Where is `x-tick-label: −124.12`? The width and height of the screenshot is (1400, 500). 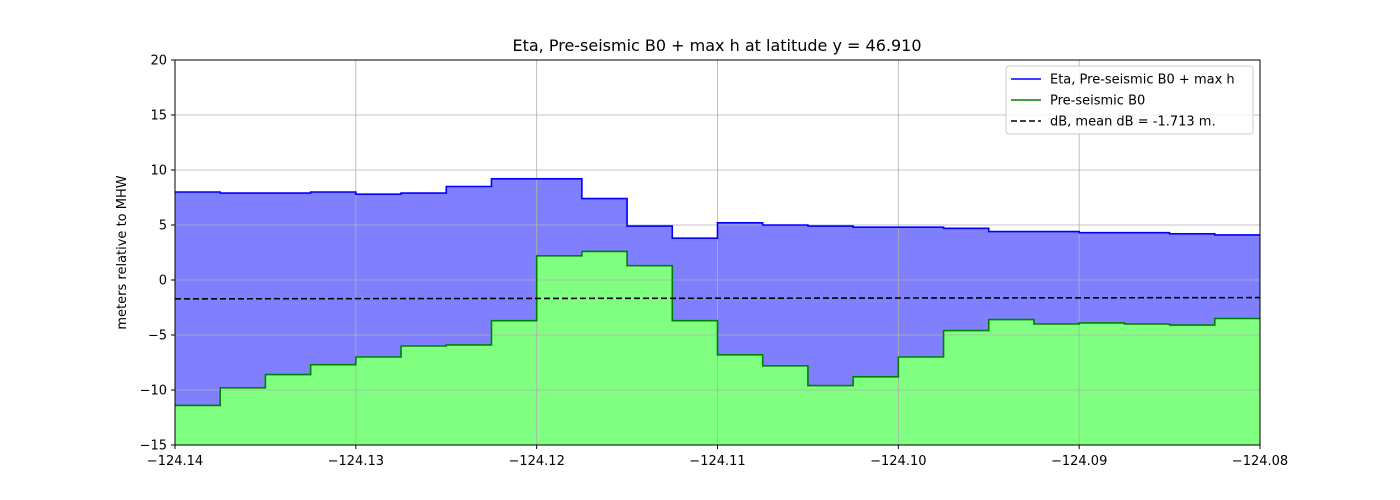 x-tick-label: −124.12 is located at coordinates (536, 461).